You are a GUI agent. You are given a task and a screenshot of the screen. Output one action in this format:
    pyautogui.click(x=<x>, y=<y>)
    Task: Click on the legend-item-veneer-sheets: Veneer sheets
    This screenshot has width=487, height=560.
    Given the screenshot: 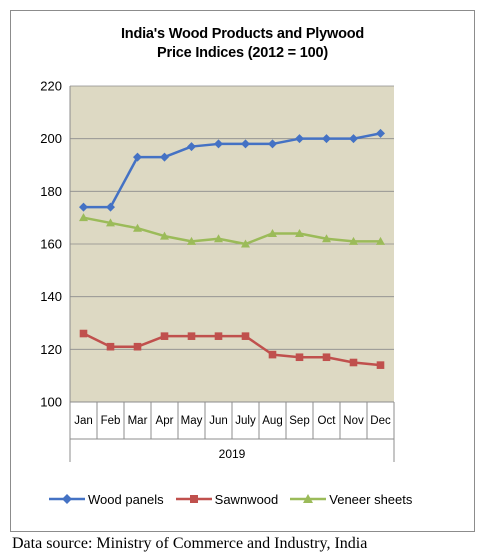 What is the action you would take?
    pyautogui.click(x=351, y=499)
    